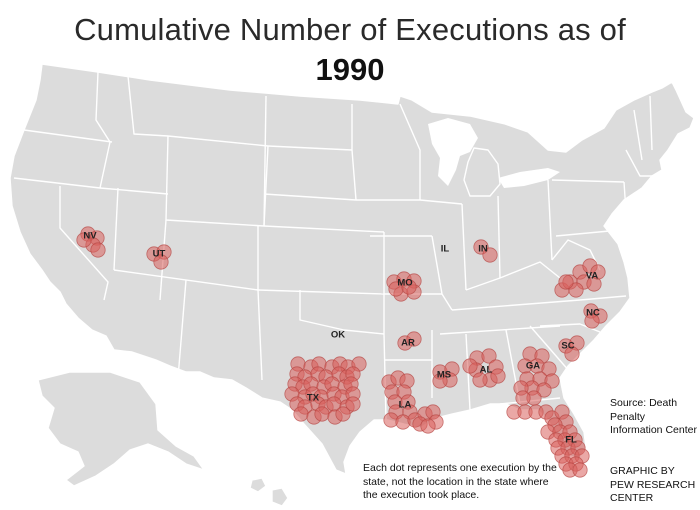 The height and width of the screenshot is (510, 700). I want to click on border-me-nh, so click(651, 123).